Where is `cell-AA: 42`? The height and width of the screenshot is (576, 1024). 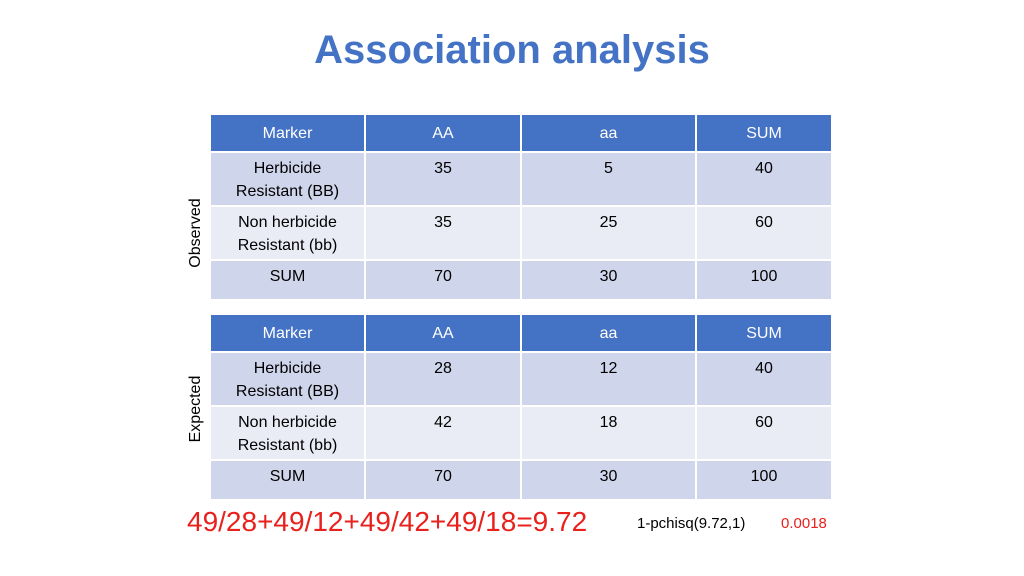
cell-AA: 42 is located at coordinates (443, 433).